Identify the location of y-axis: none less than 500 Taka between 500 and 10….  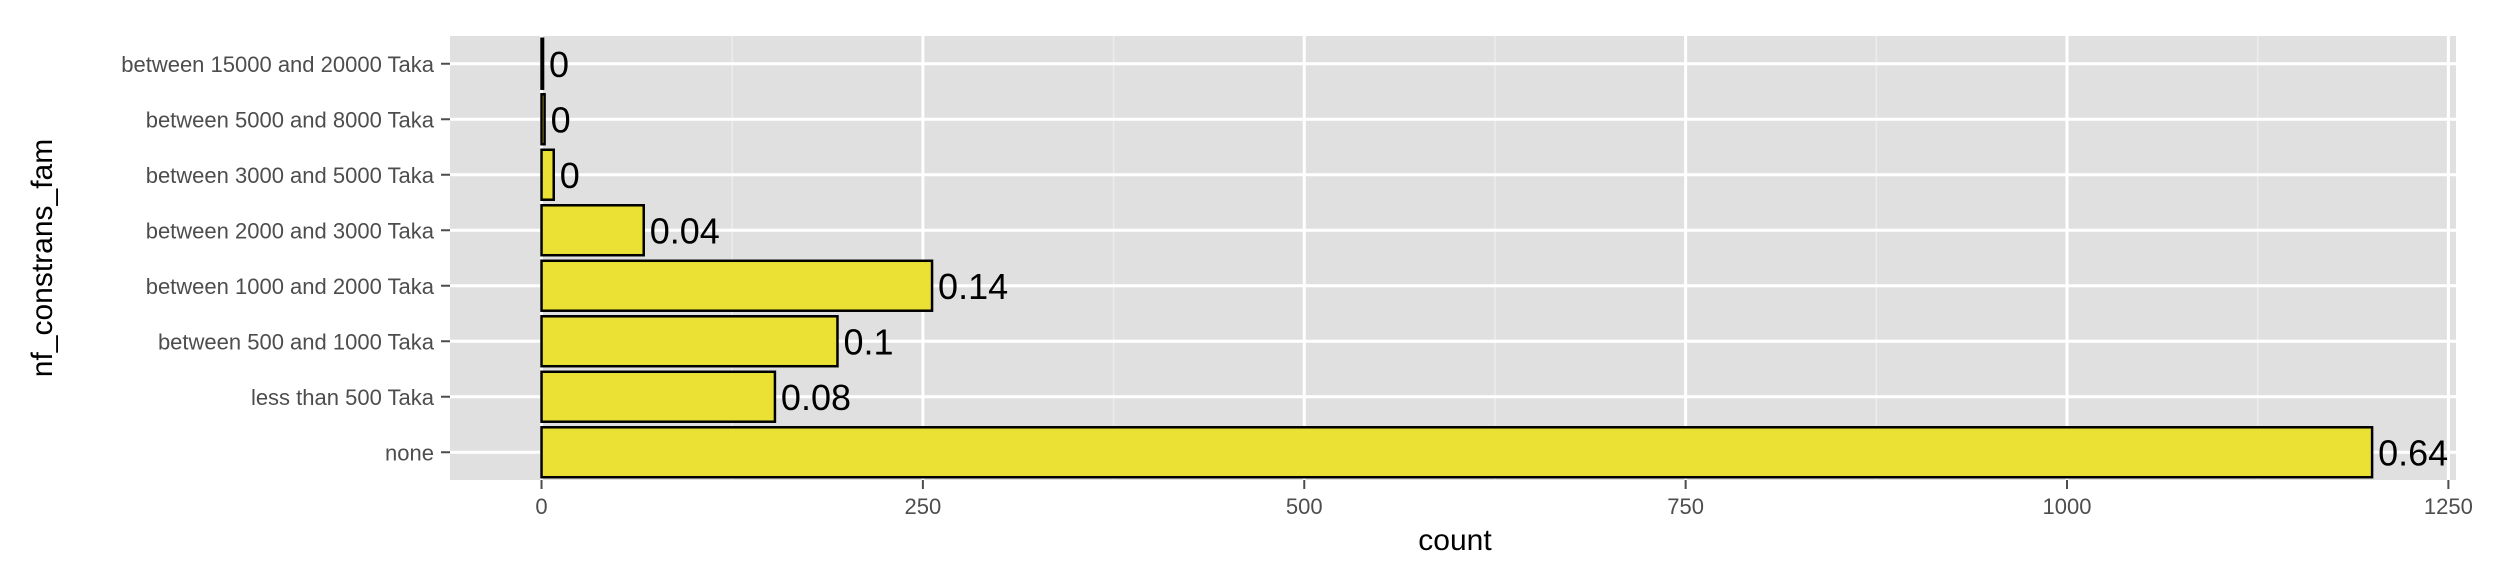
(285, 258).